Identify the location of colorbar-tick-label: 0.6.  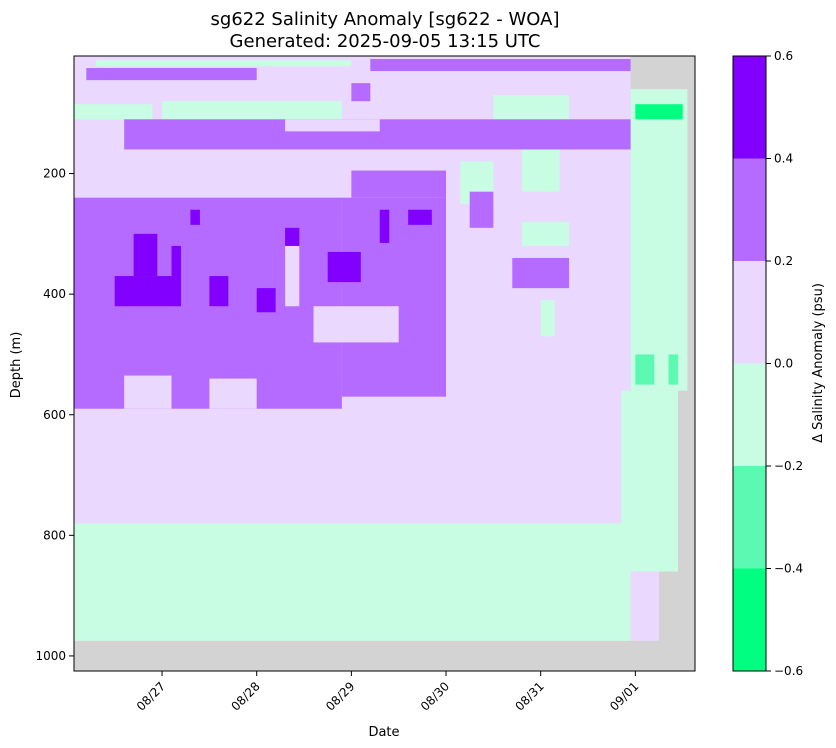
(783, 56).